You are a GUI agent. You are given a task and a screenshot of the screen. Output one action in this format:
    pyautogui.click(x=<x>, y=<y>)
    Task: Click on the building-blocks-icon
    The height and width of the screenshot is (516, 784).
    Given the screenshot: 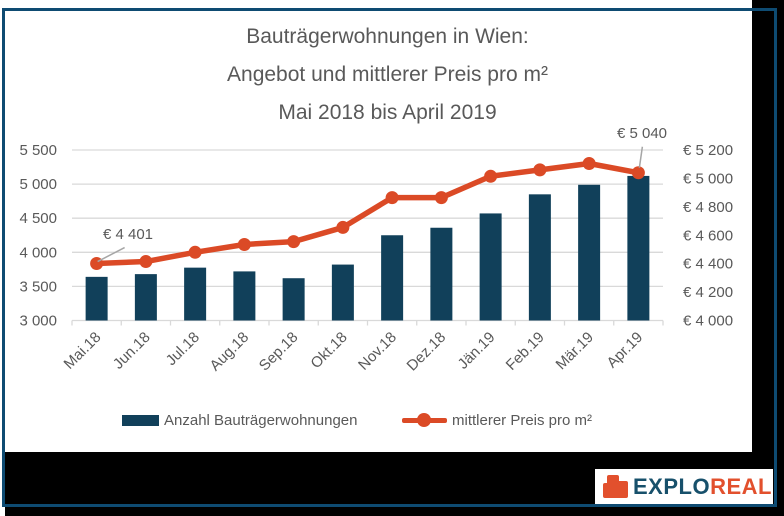 What is the action you would take?
    pyautogui.click(x=615, y=486)
    